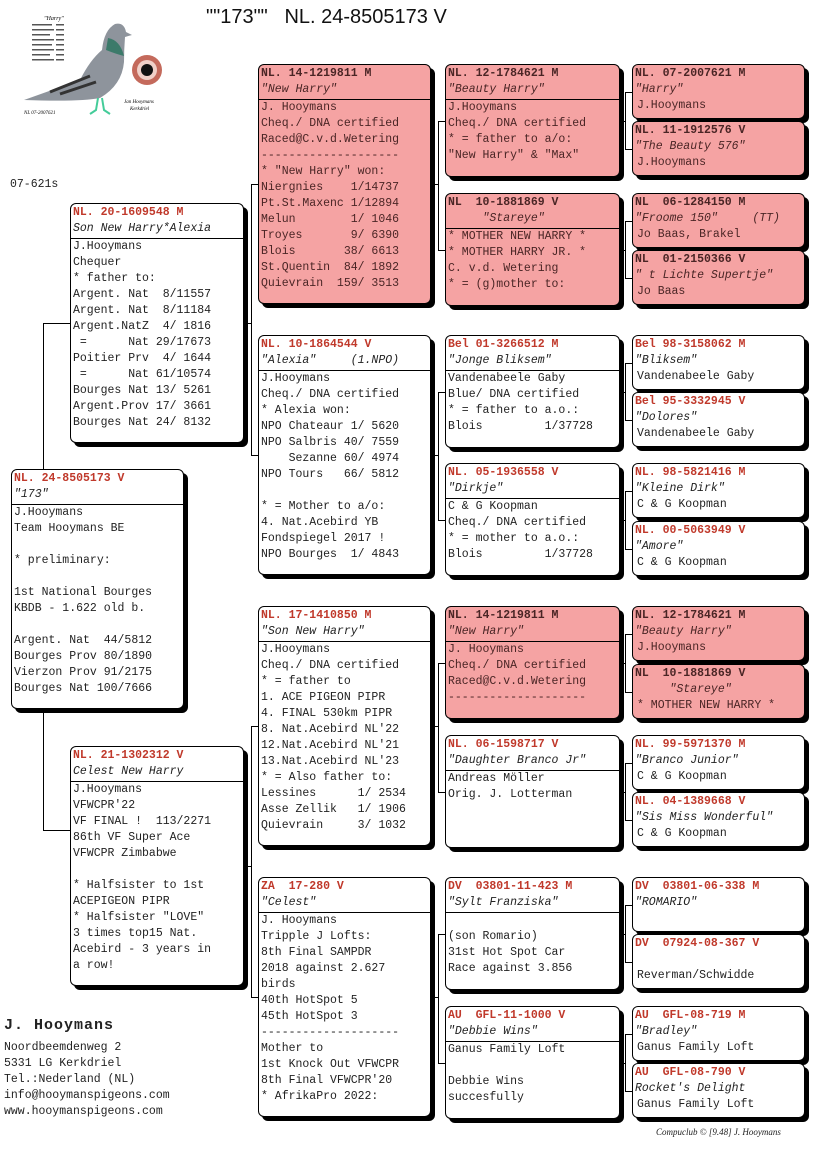  What do you see at coordinates (70, 1079) in the screenshot?
I see `breeder-phone: Tel.:Nederland (NL)` at bounding box center [70, 1079].